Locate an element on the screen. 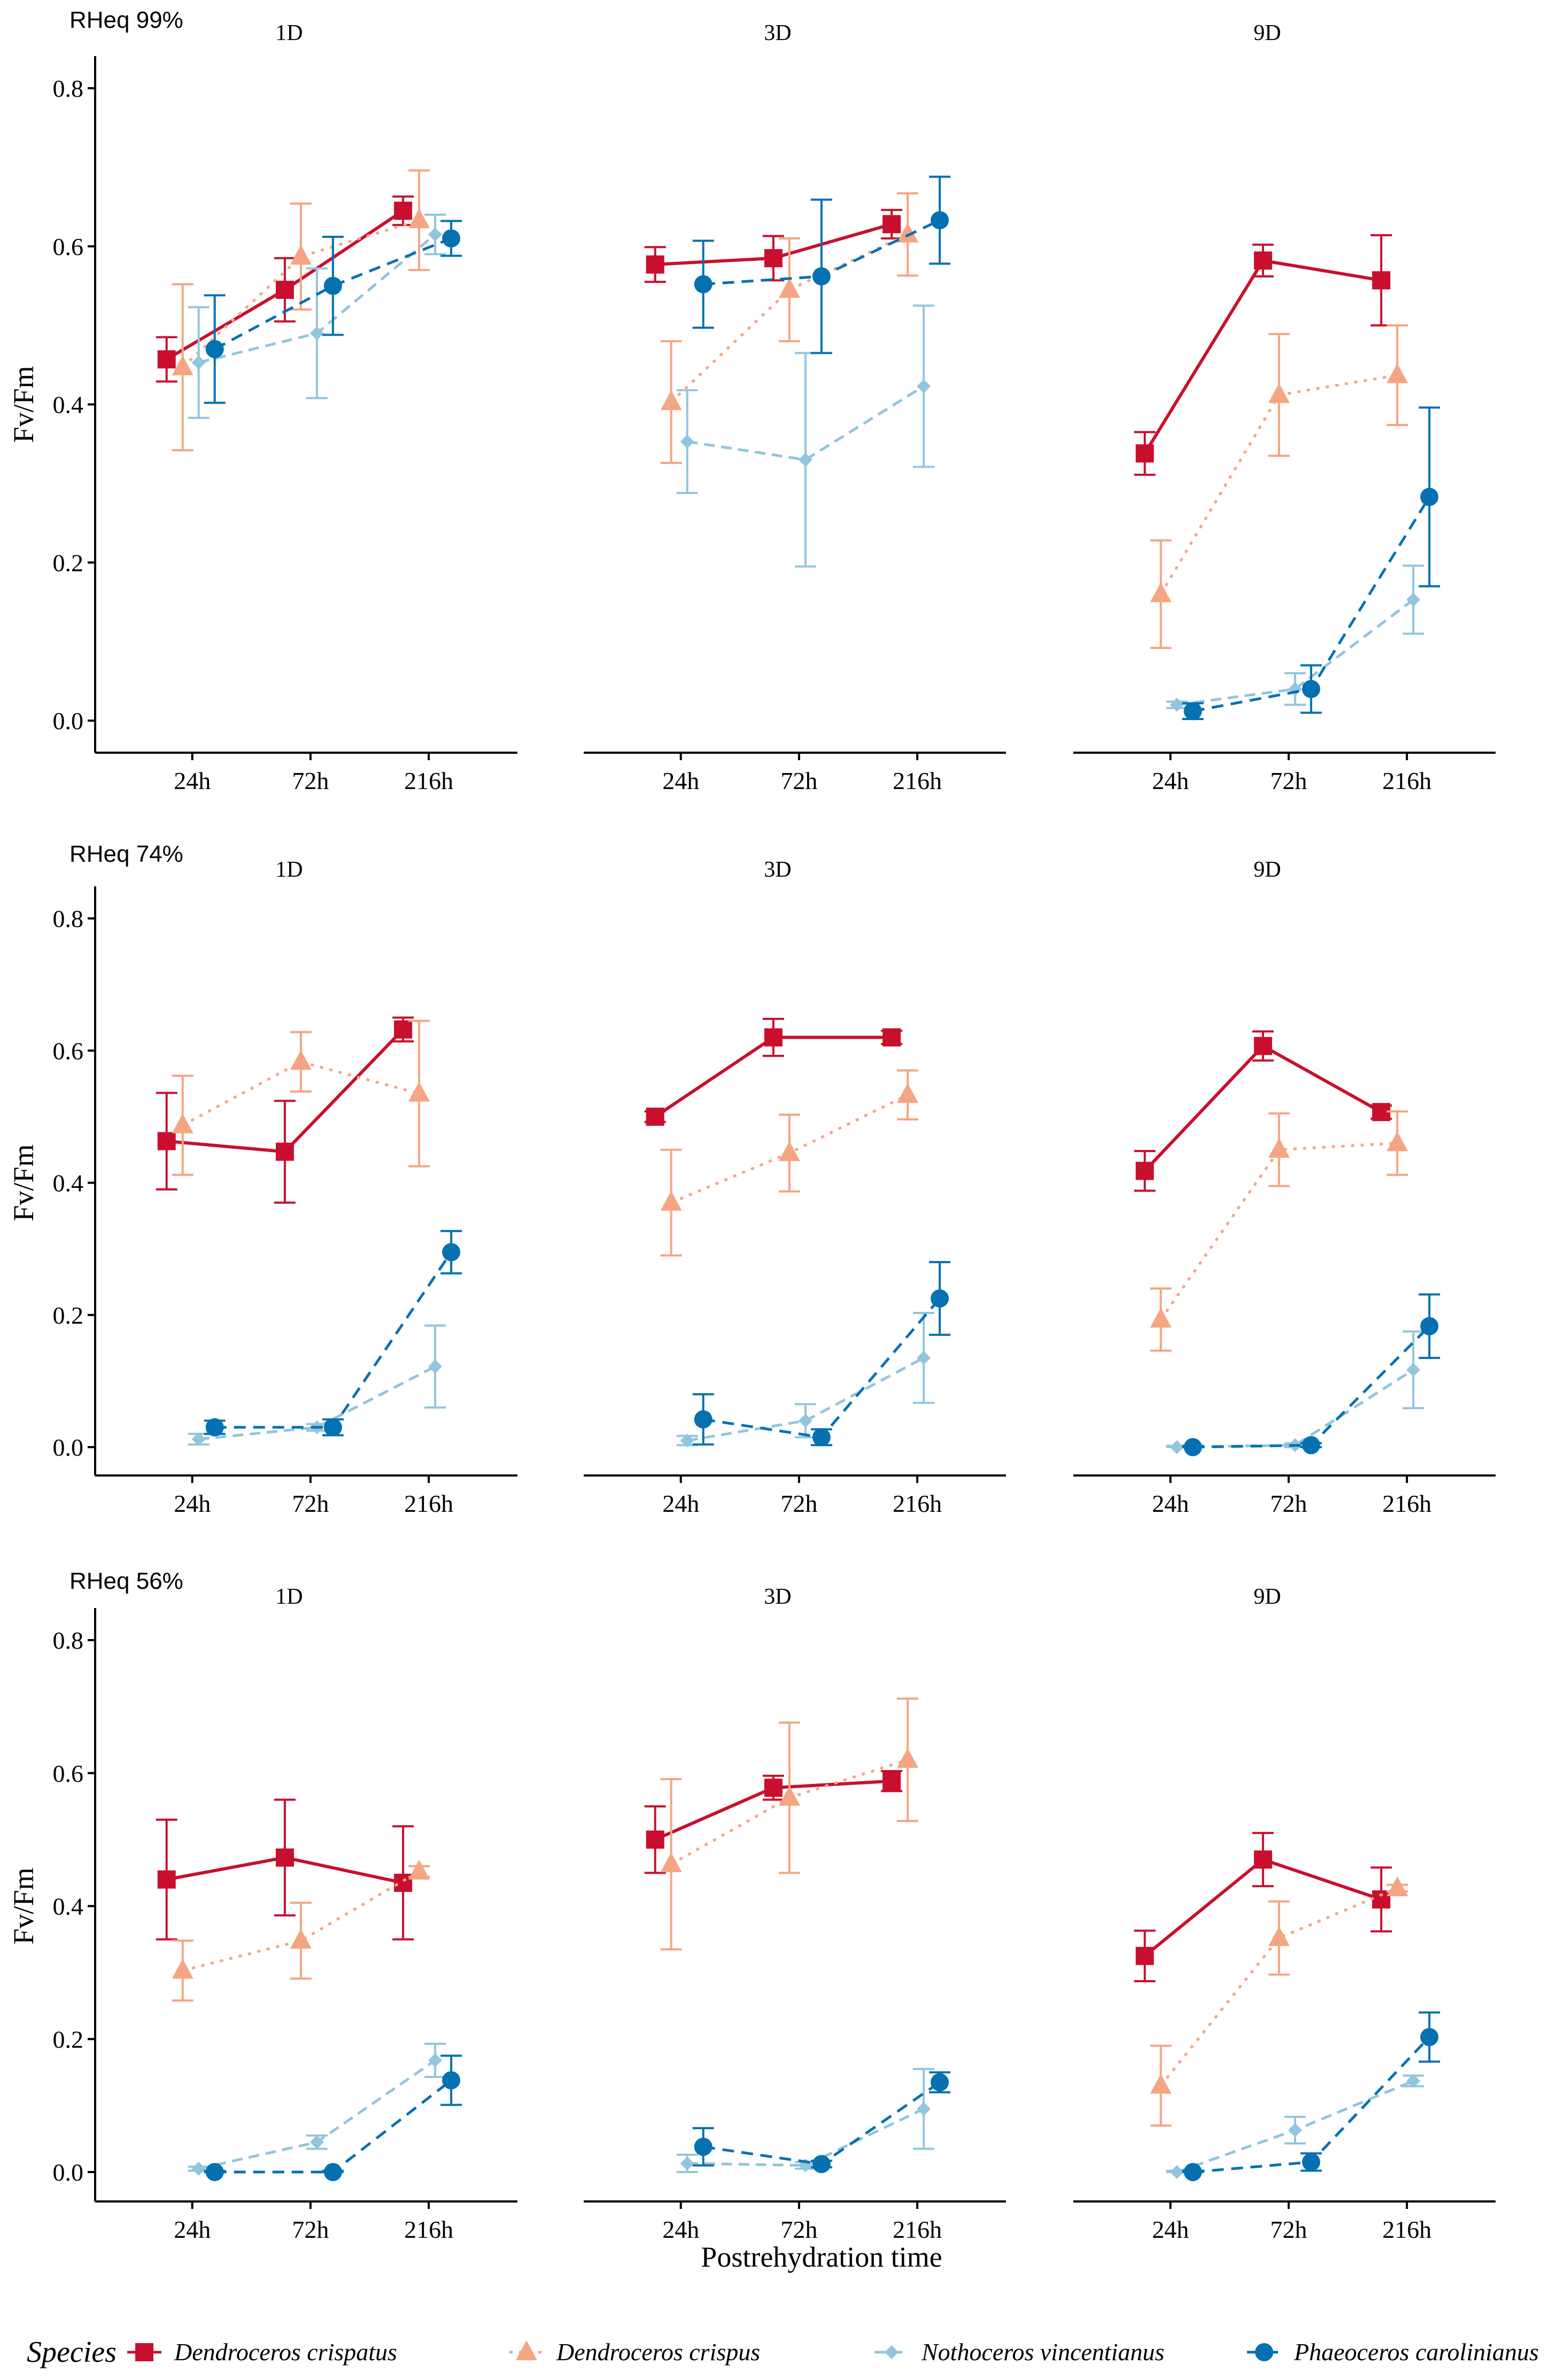 This screenshot has height=2380, width=1564. y-tick-label: 0.6 is located at coordinates (68, 1773).